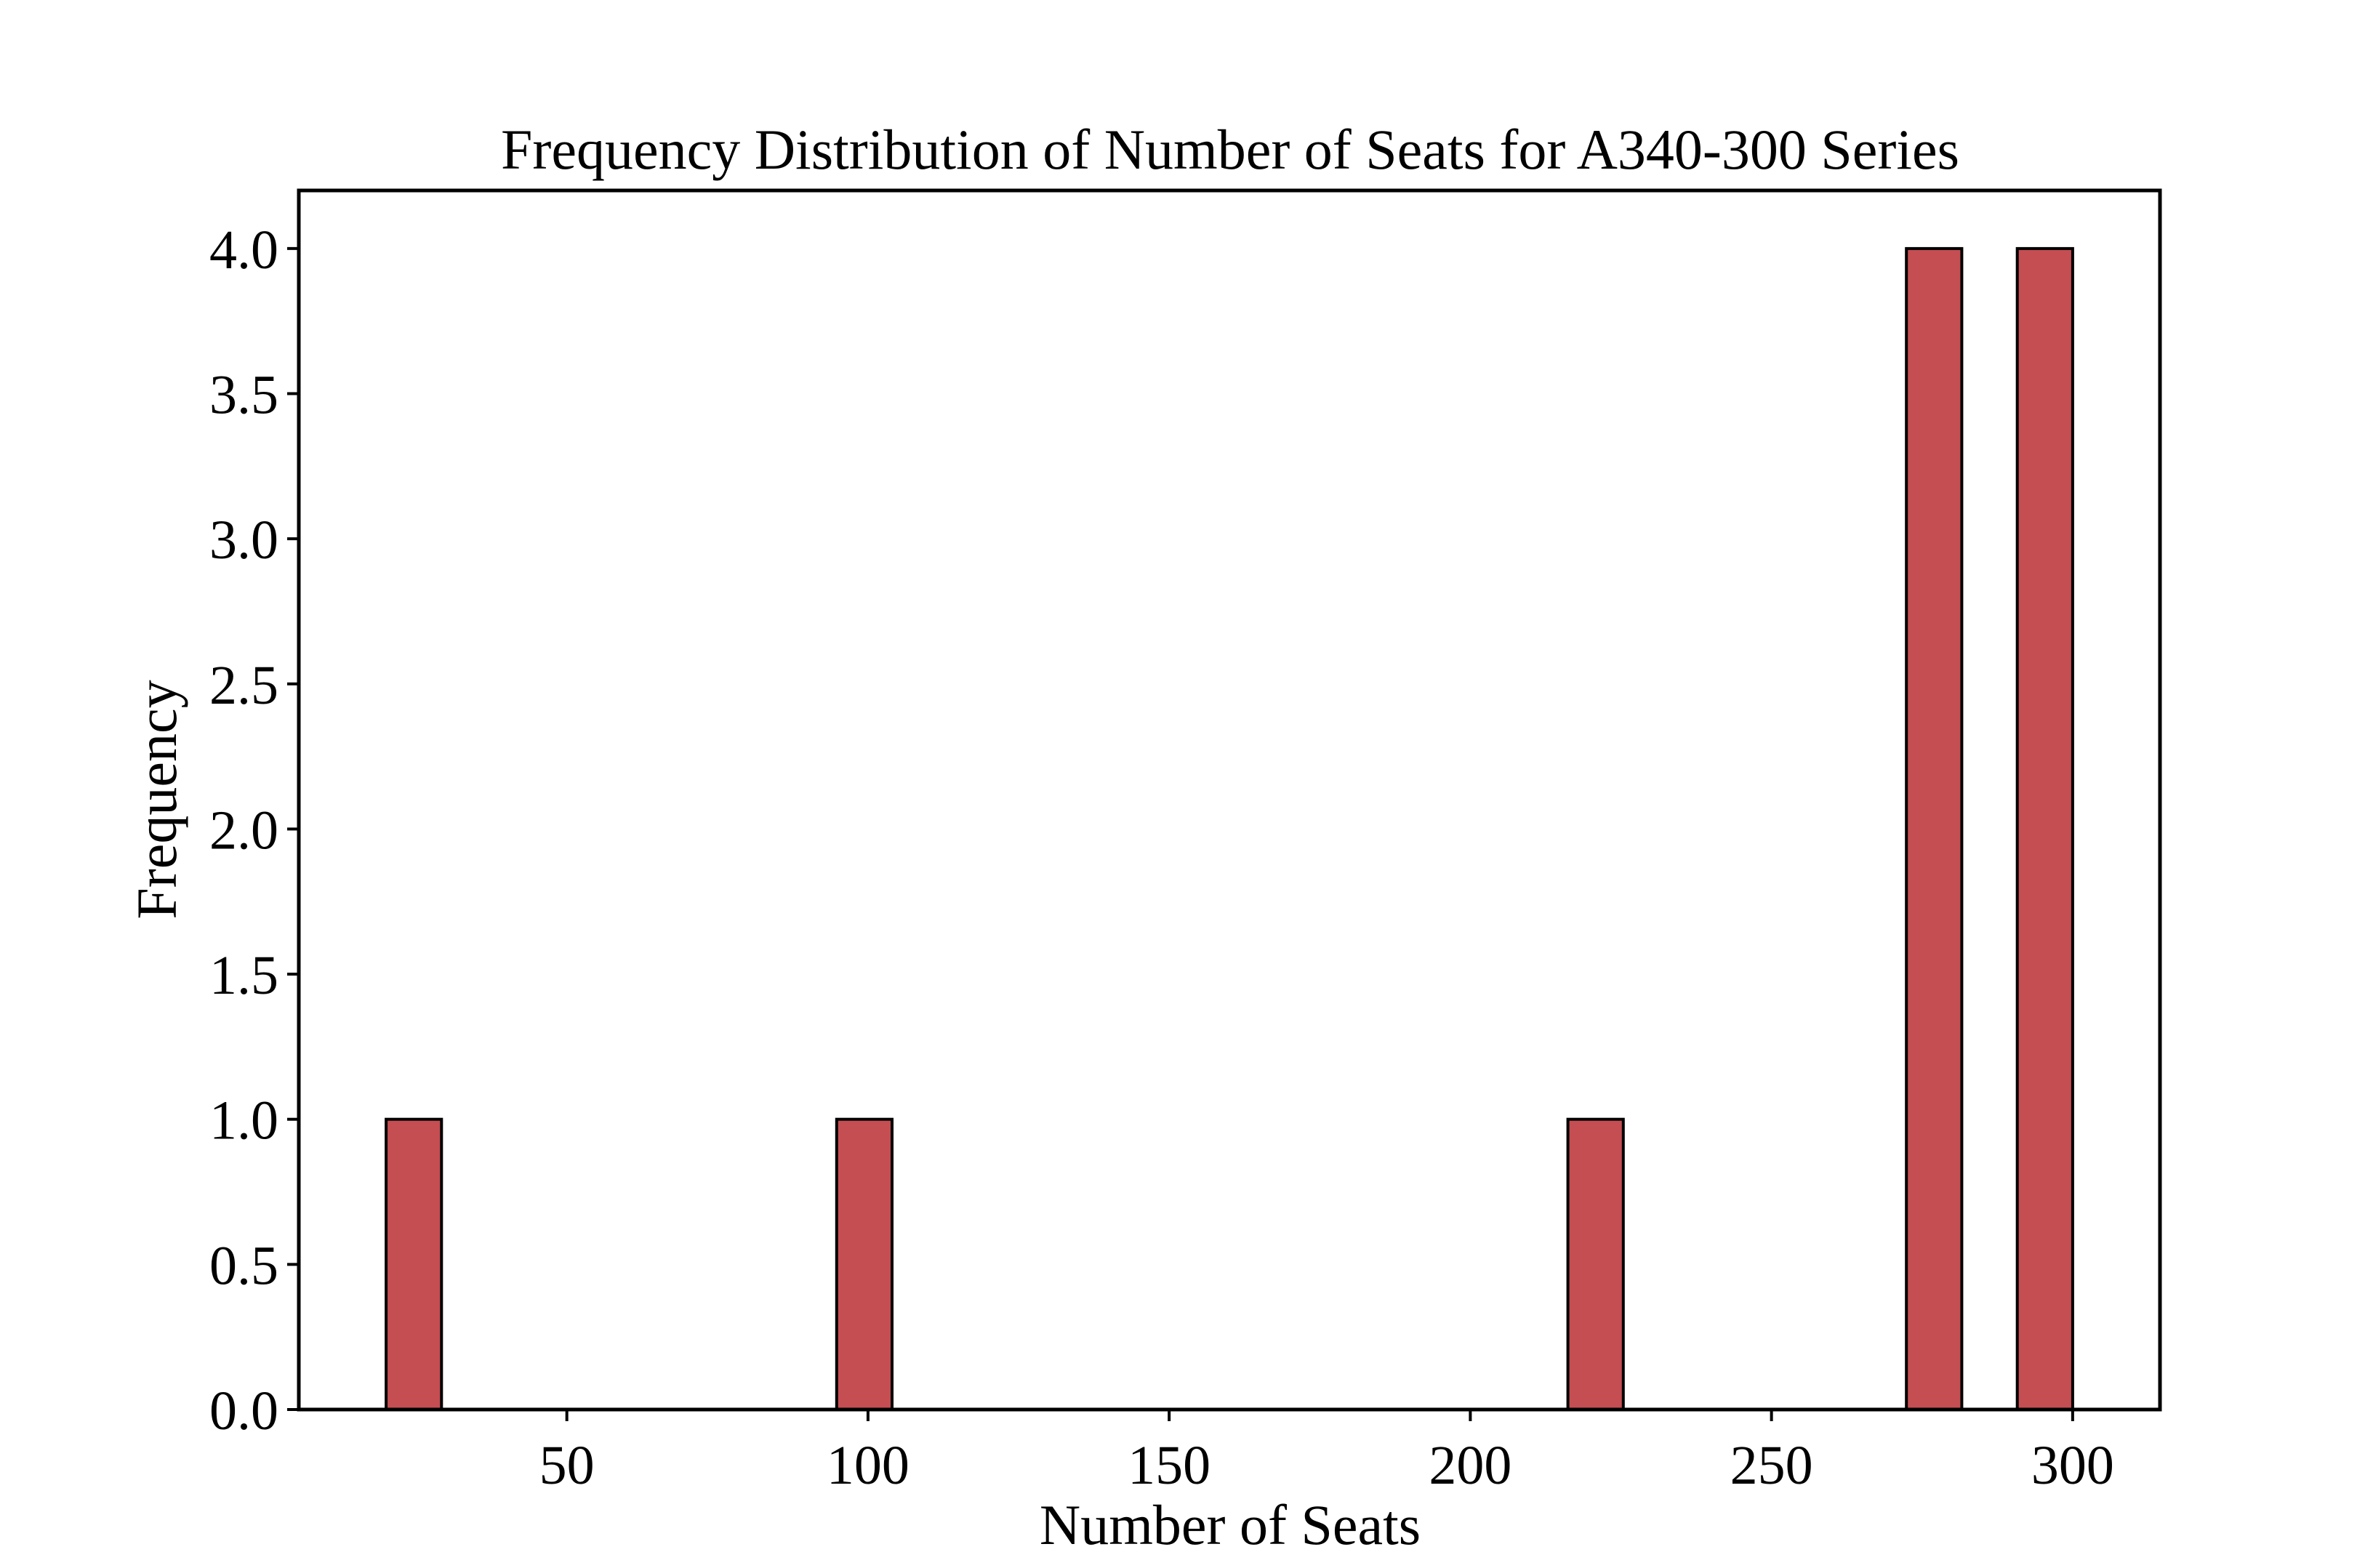 The width and height of the screenshot is (2373, 1568). Describe the element at coordinates (243, 830) in the screenshot. I see `y-tick-label-4: 2.0` at that location.